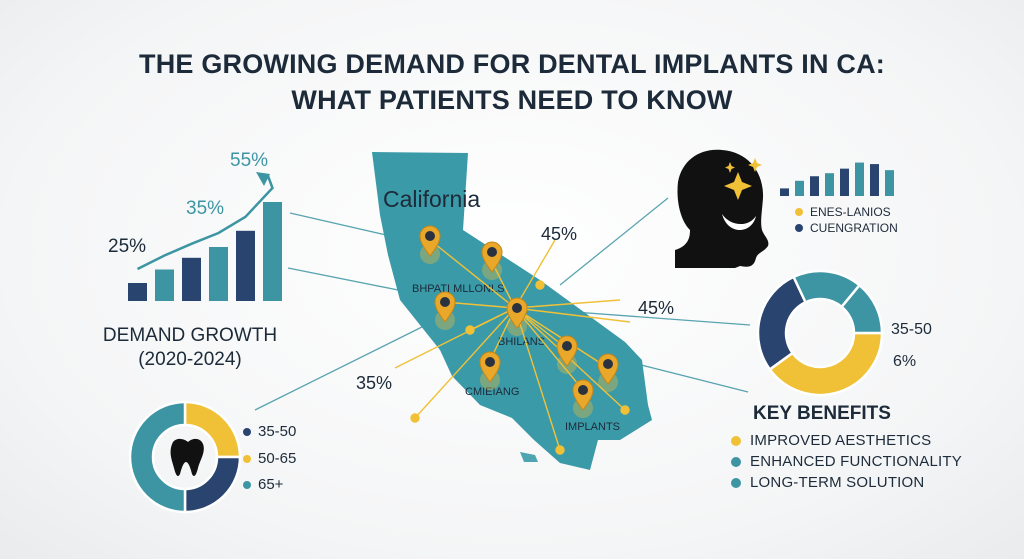 Image resolution: width=1024 pixels, height=559 pixels. Describe the element at coordinates (822, 413) in the screenshot. I see `benefits-title: KEY BENEFITS` at that location.